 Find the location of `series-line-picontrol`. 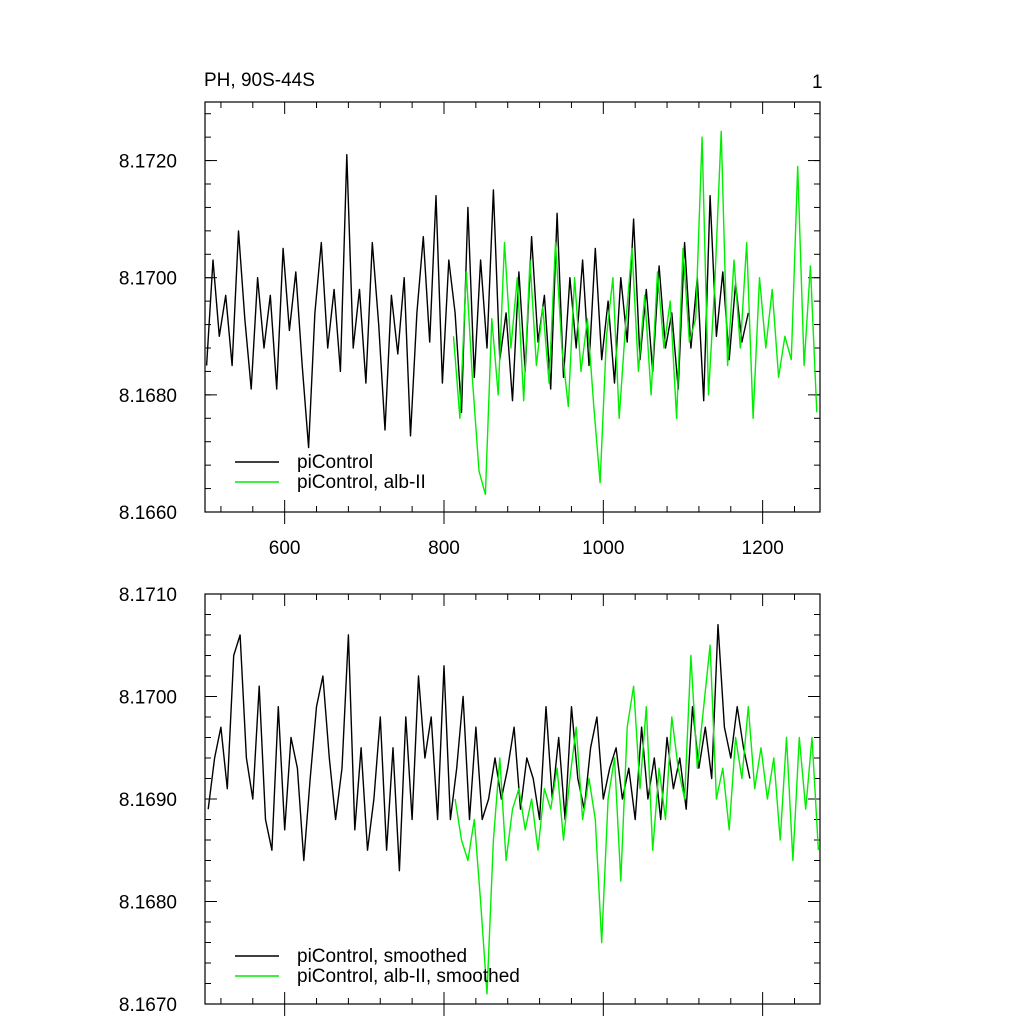

series-line-picontrol is located at coordinates (479, 748).